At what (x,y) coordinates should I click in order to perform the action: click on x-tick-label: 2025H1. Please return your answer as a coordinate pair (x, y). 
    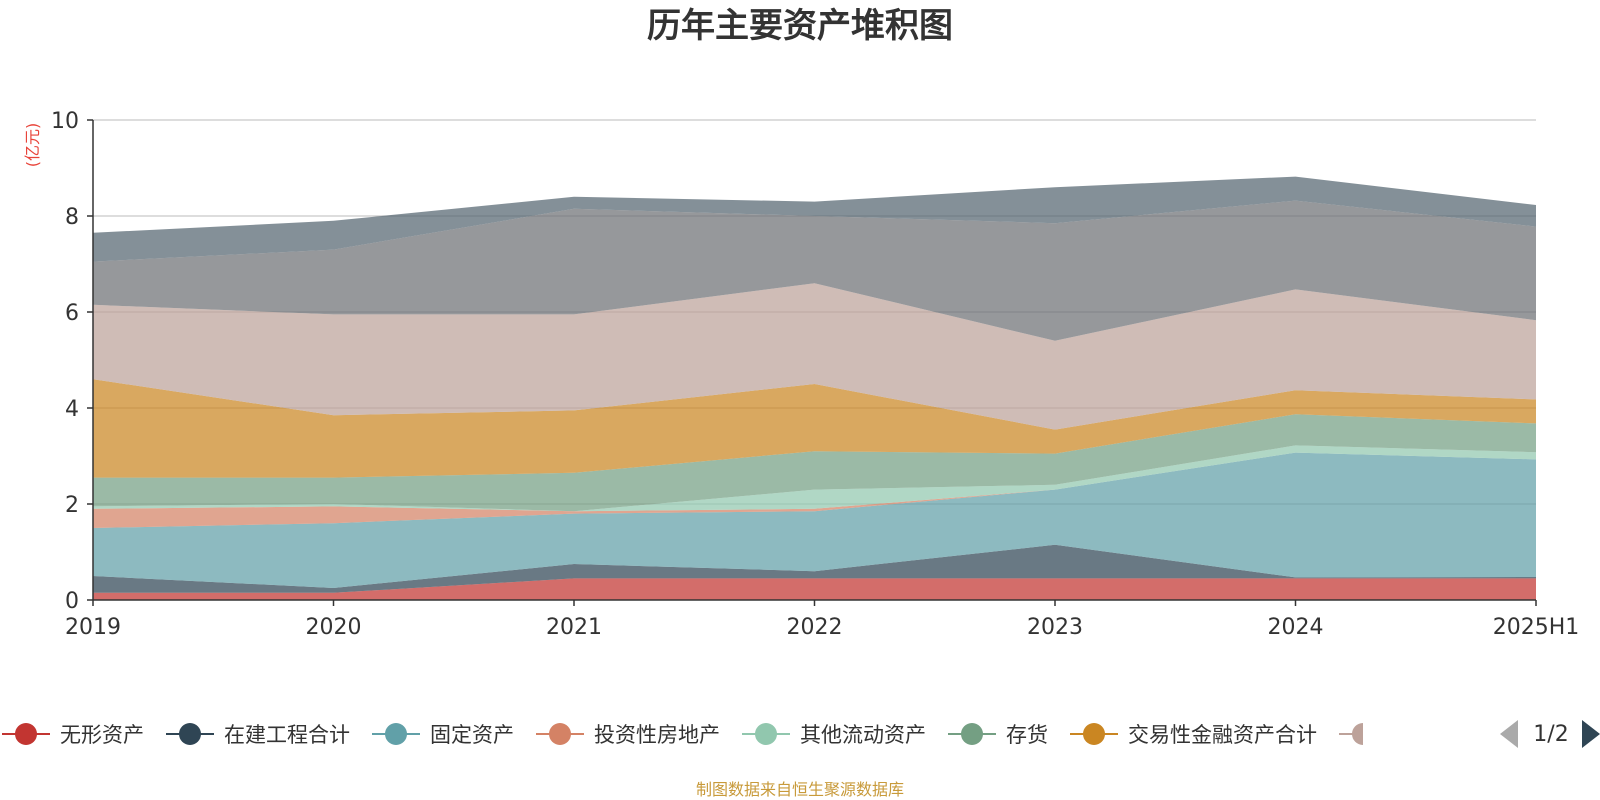
    Looking at the image, I should click on (1536, 627).